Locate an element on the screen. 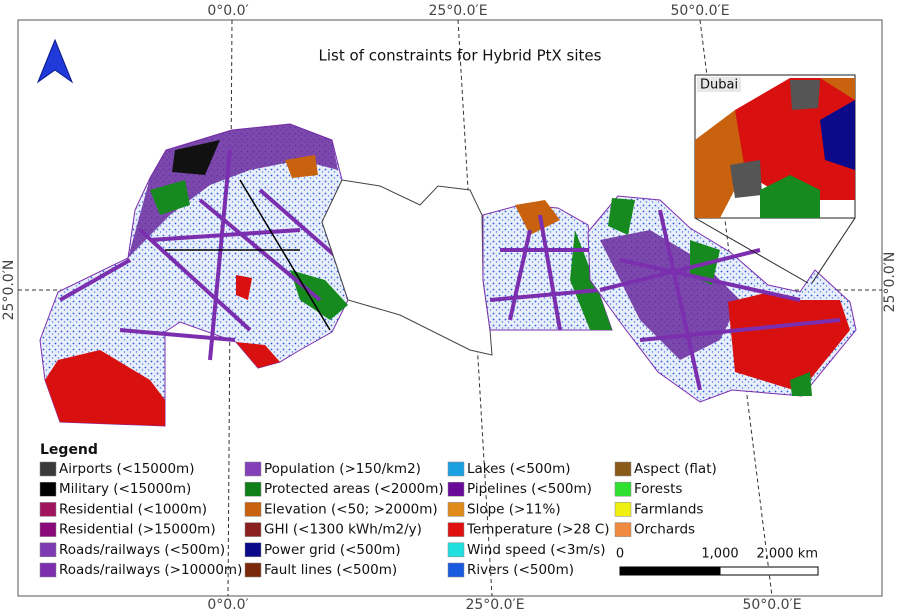 Image resolution: width=900 pixels, height=615 pixels. legend-label: GHI (<1300 kWh/m2/y) is located at coordinates (343, 530).